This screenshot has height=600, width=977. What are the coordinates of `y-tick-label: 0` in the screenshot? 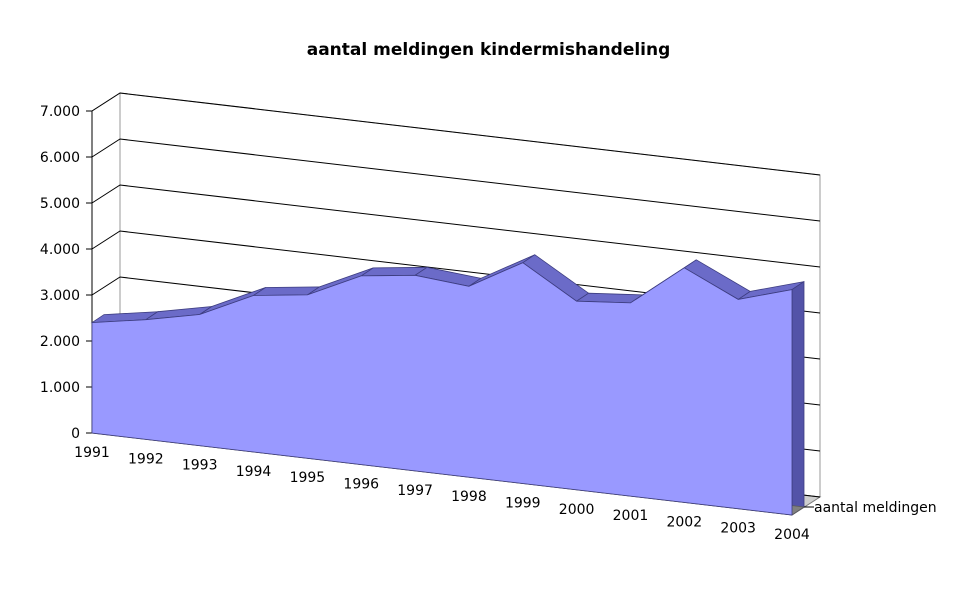 It's located at (75, 434).